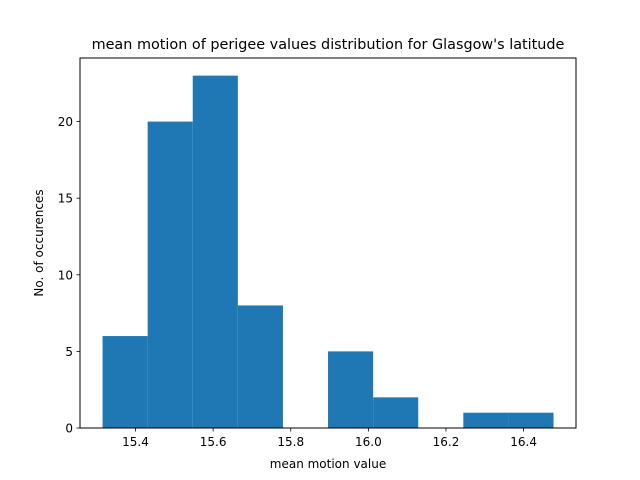 This screenshot has width=640, height=480. Describe the element at coordinates (69, 429) in the screenshot. I see `y-tick-label: 0` at that location.